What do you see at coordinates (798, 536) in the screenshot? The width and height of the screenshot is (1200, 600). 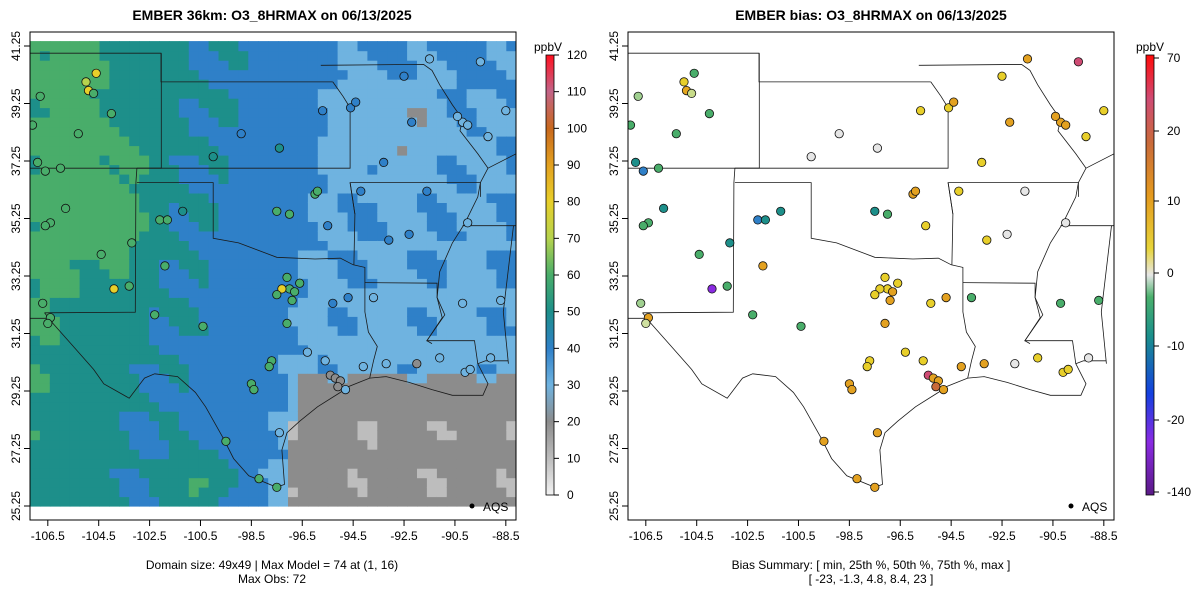 I see `right-x-tick-label: -100.5` at bounding box center [798, 536].